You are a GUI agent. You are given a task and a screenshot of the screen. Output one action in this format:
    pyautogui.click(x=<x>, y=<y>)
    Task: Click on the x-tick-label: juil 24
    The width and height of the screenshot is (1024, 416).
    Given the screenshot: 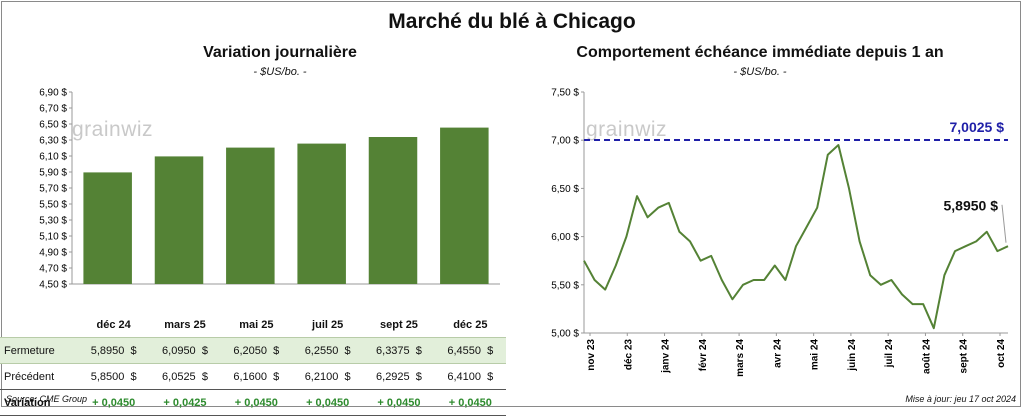 What is the action you would take?
    pyautogui.click(x=889, y=354)
    